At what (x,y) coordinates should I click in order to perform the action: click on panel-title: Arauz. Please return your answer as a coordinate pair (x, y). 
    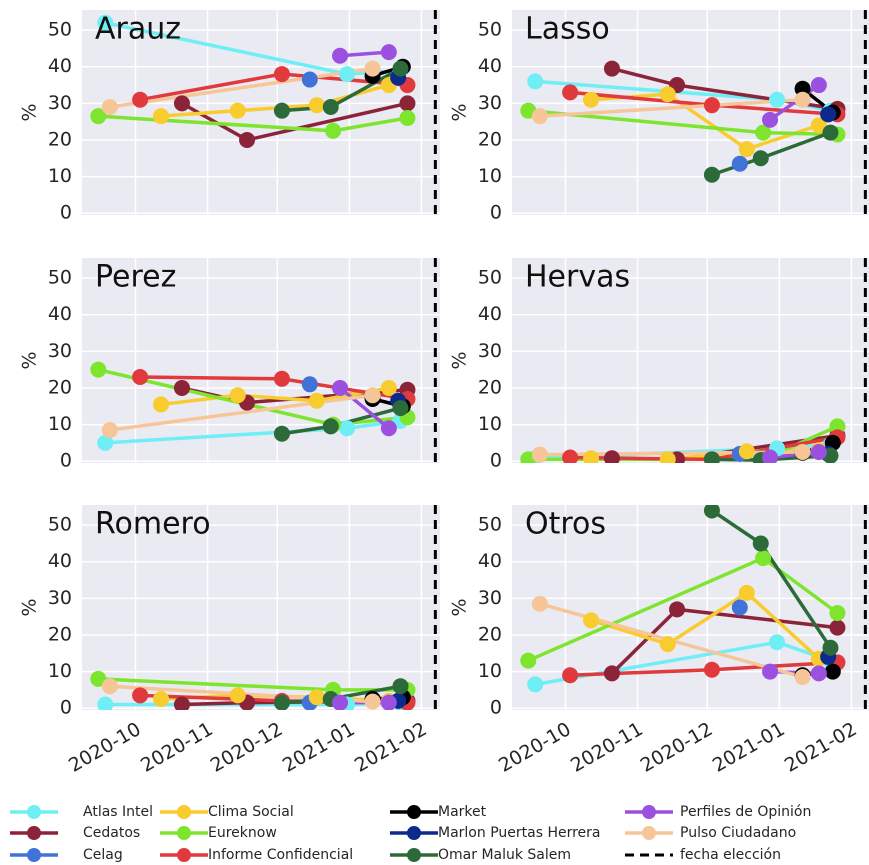
    Looking at the image, I should click on (138, 29).